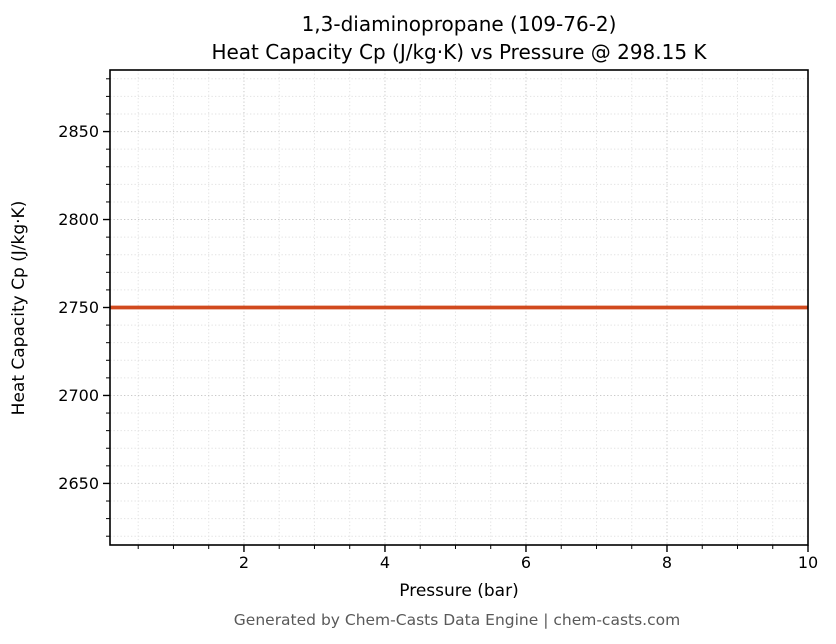  I want to click on y-tick-label: 2700, so click(78, 395).